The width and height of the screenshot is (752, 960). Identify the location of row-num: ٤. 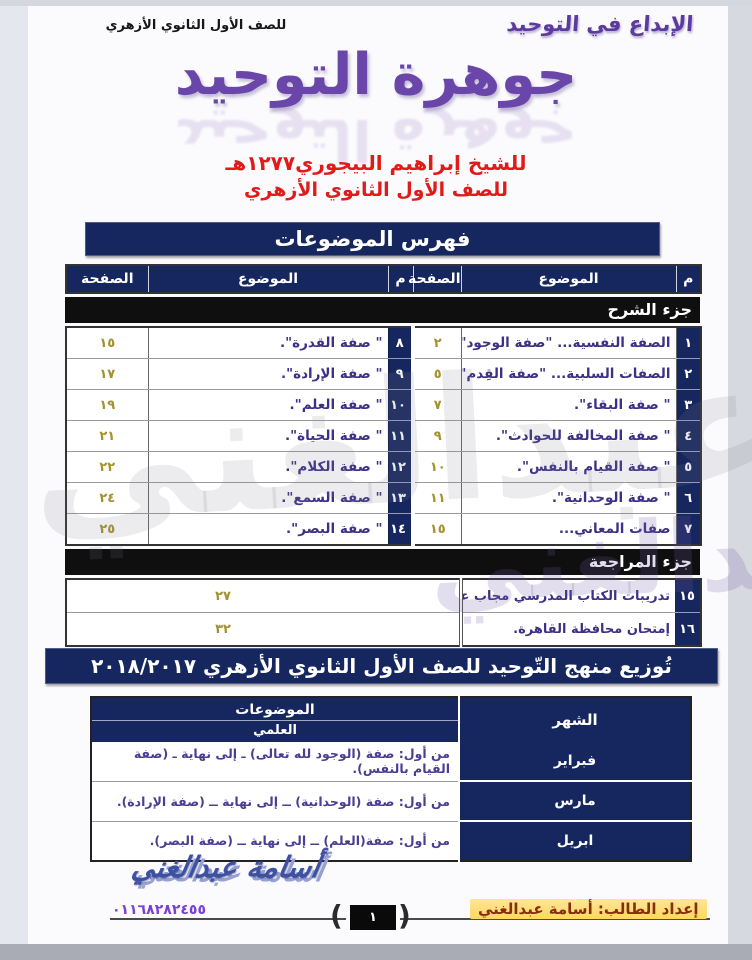
(688, 436).